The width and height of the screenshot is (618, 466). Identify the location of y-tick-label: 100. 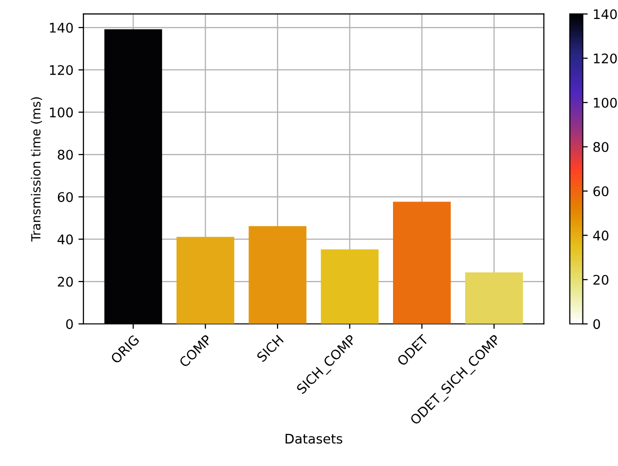
(61, 112).